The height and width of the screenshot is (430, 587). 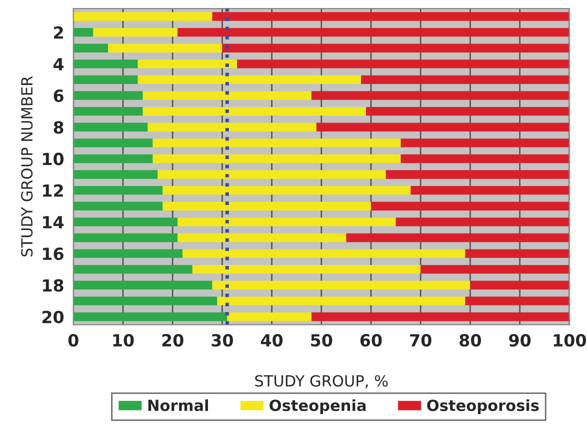 What do you see at coordinates (371, 340) in the screenshot?
I see `x-tick-label: 60` at bounding box center [371, 340].